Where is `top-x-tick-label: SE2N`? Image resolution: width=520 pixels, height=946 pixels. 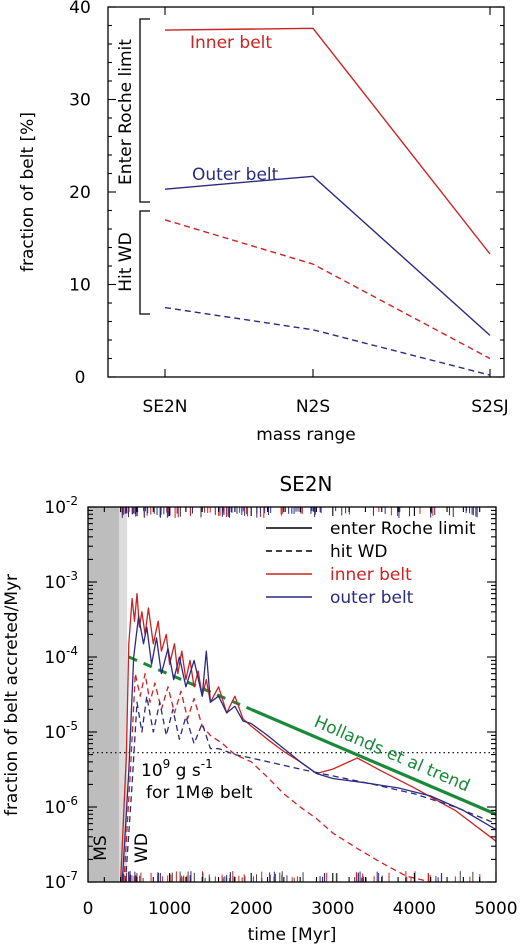
top-x-tick-label: SE2N is located at coordinates (164, 407).